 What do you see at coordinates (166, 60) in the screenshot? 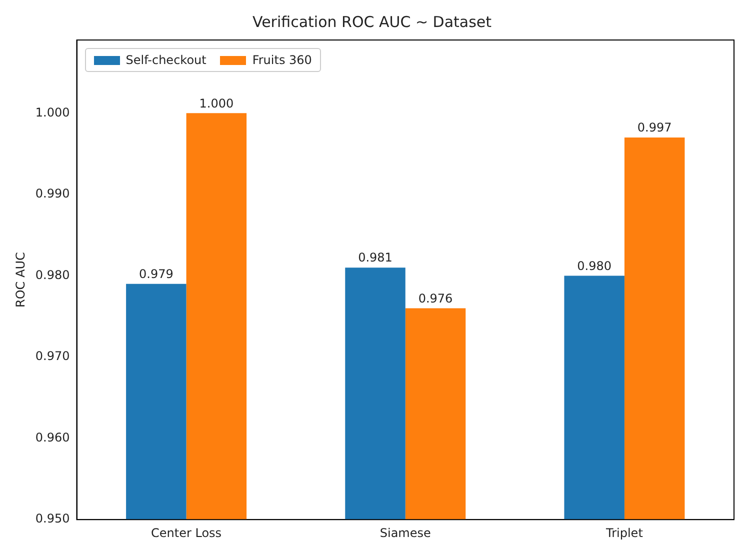
I see `legend-label: Self-checkout` at bounding box center [166, 60].